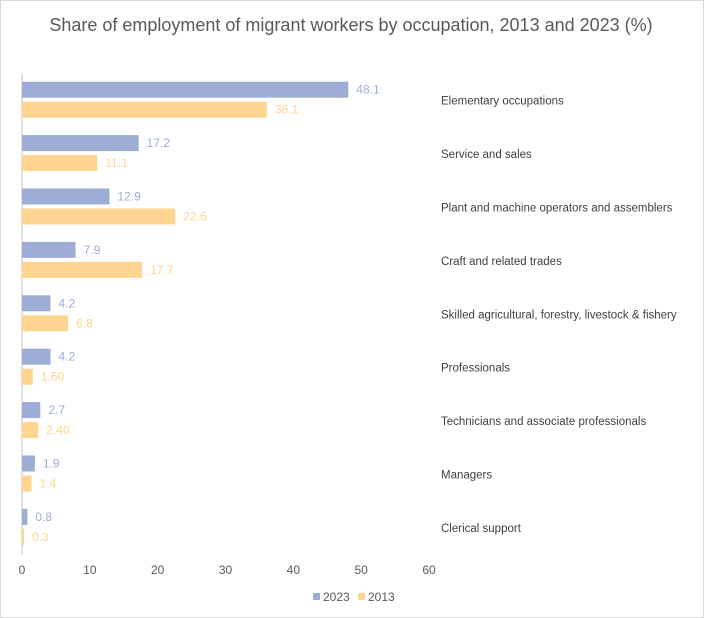  What do you see at coordinates (381, 597) in the screenshot?
I see `legend-label: 2013` at bounding box center [381, 597].